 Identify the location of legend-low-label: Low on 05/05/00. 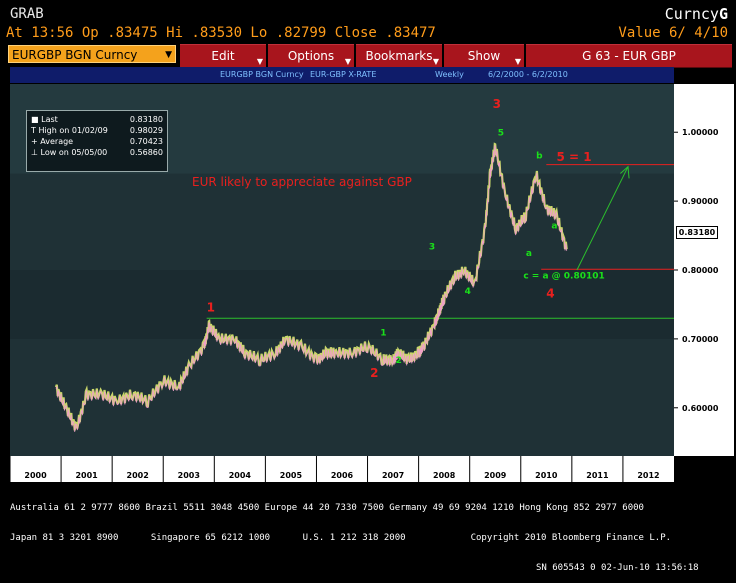
(74, 152).